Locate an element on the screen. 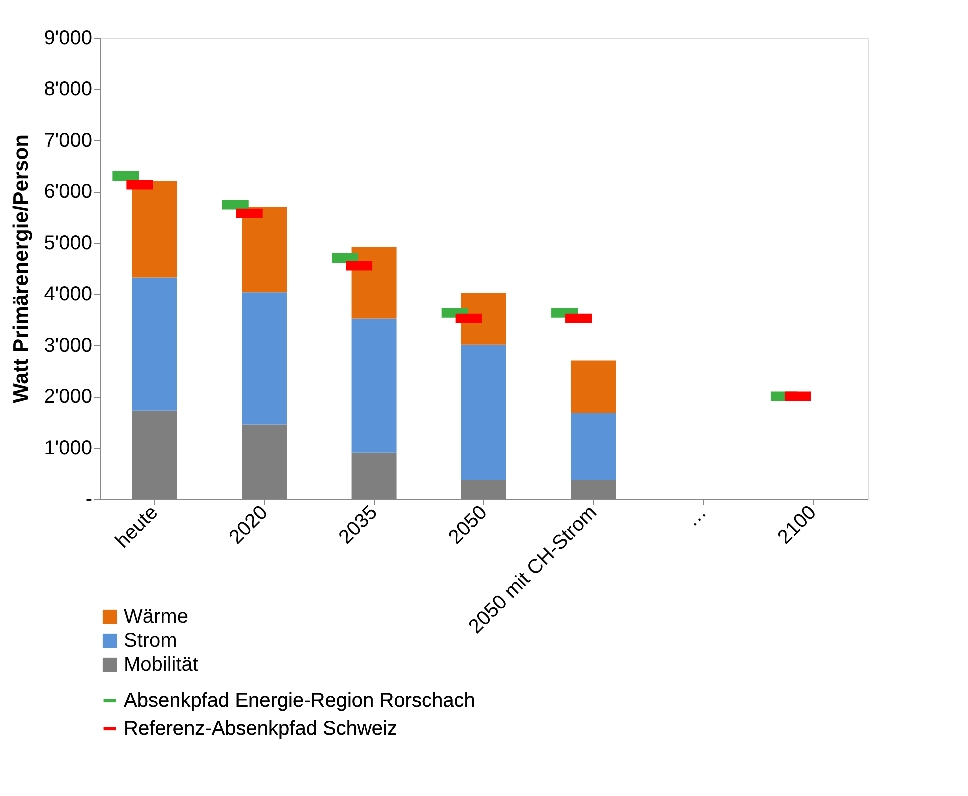 The height and width of the screenshot is (796, 968). legend-label: Mobilität is located at coordinates (161, 665).